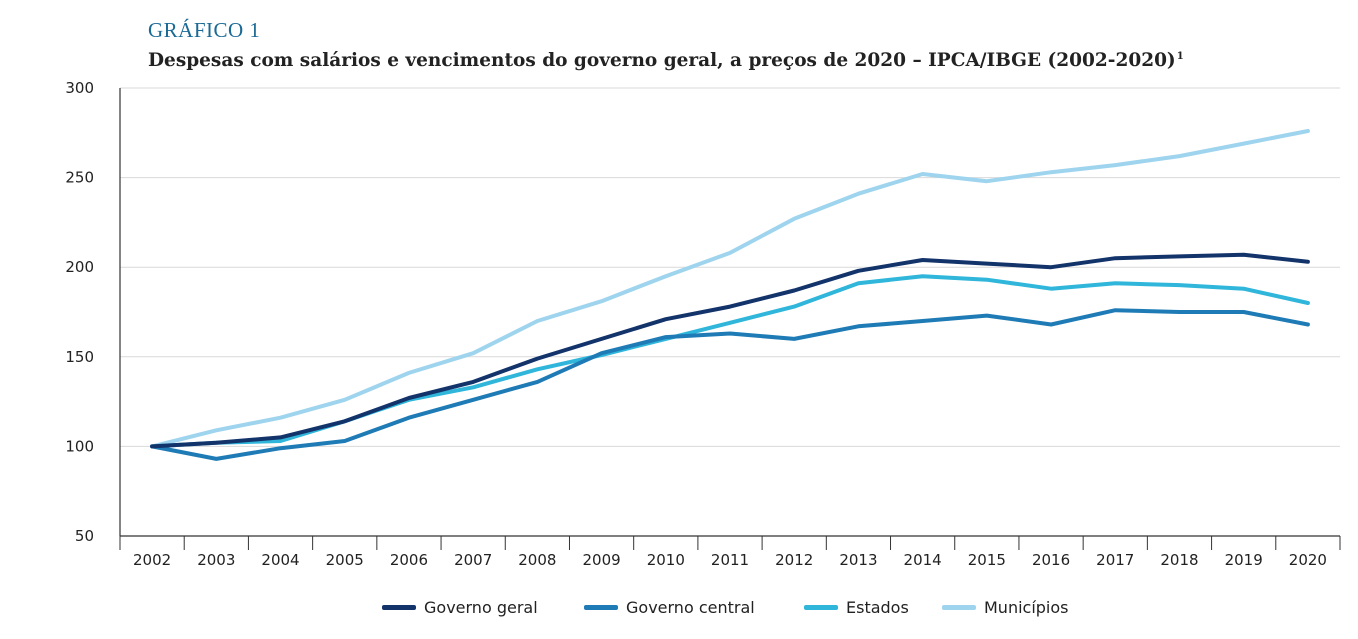 This screenshot has height=639, width=1358. Describe the element at coordinates (877, 607) in the screenshot. I see `legend-label: Estados` at that location.